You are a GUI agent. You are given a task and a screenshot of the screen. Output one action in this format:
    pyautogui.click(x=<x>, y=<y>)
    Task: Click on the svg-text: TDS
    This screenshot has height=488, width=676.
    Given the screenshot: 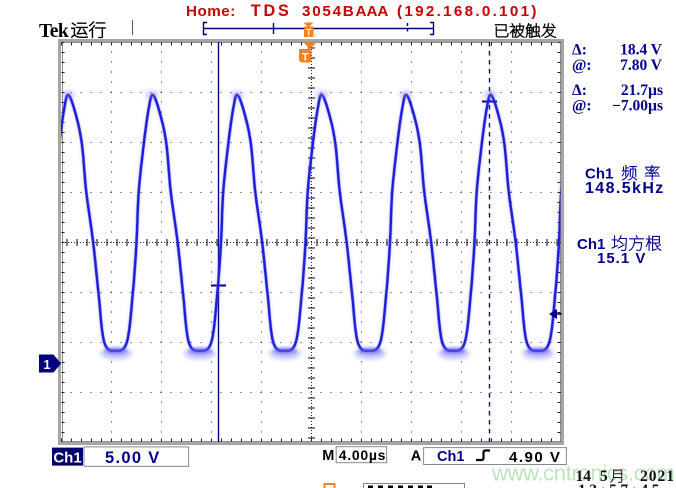 What is the action you would take?
    pyautogui.click(x=271, y=11)
    